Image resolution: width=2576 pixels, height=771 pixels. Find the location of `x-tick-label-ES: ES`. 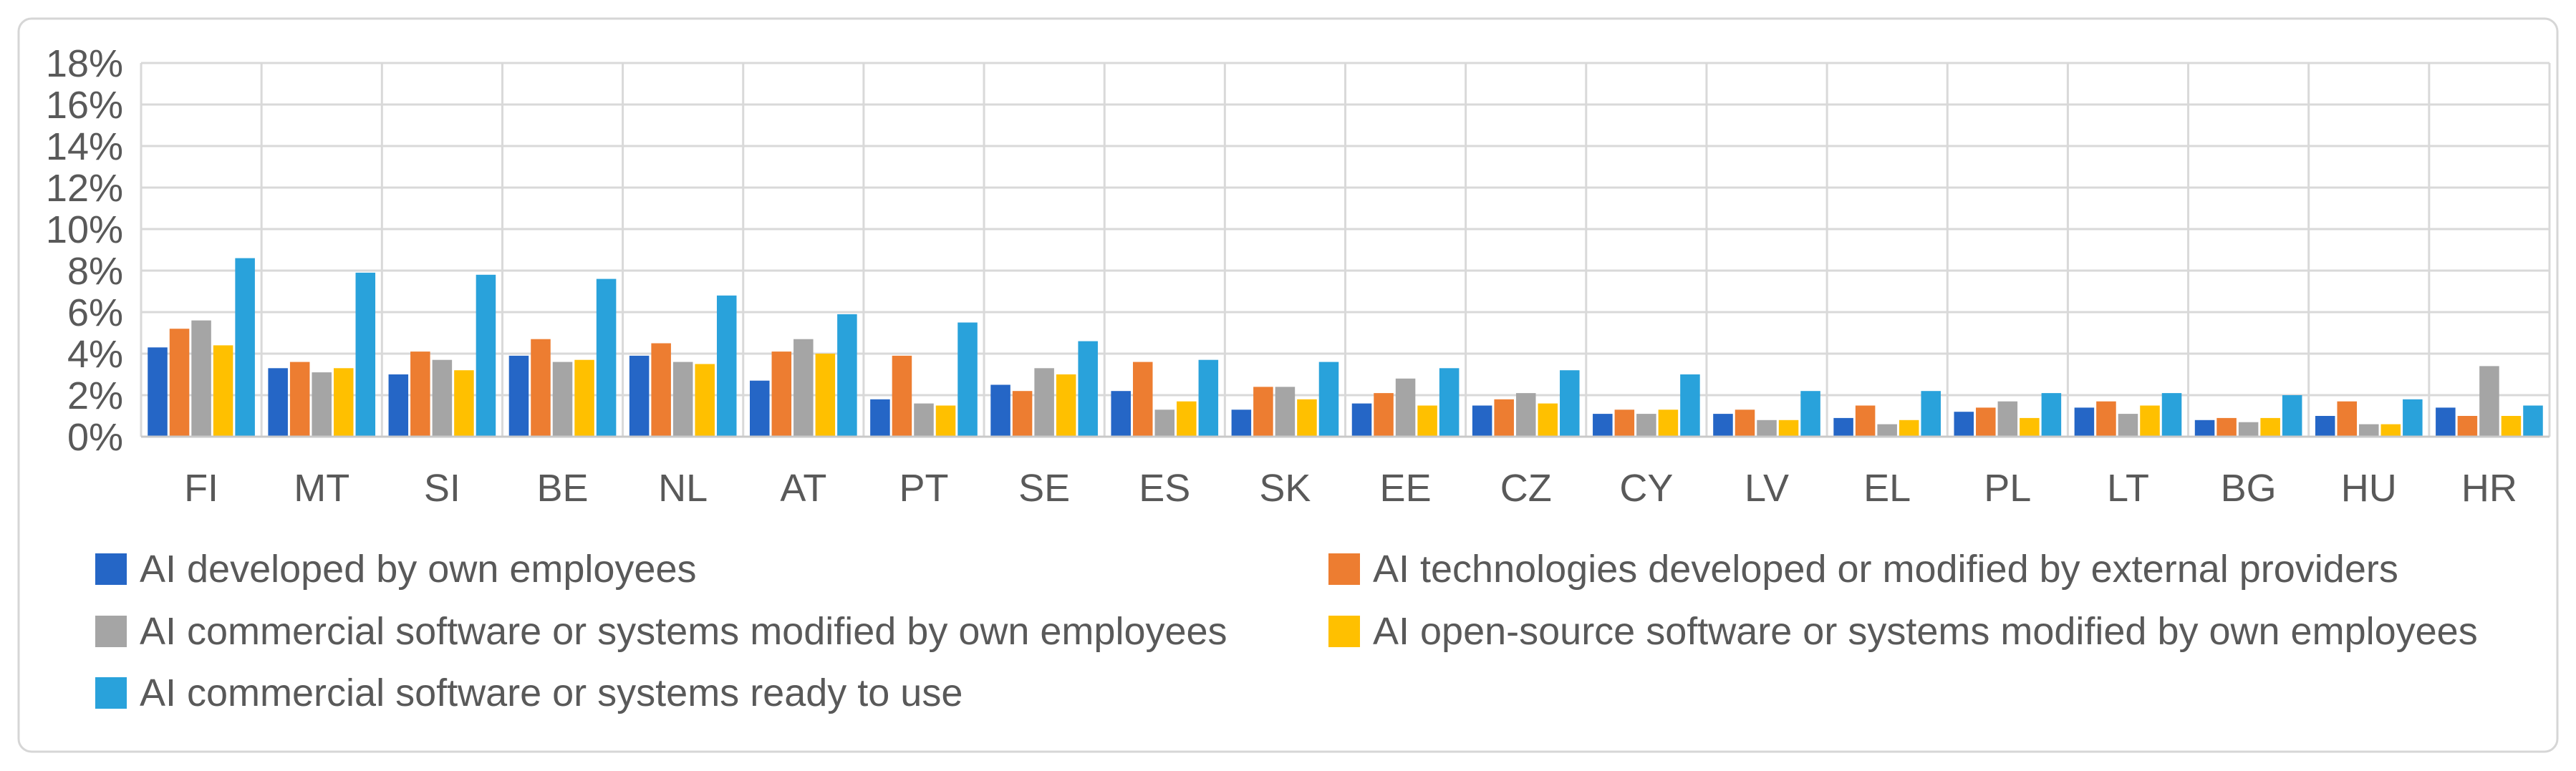

x-tick-label-ES: ES is located at coordinates (1164, 488).